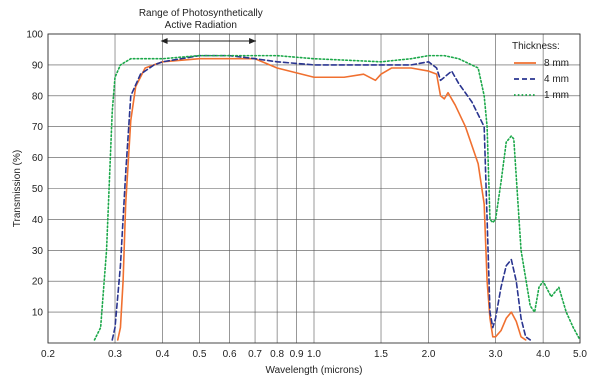 The width and height of the screenshot is (597, 381). What do you see at coordinates (543, 354) in the screenshot?
I see `x-tick-label: 4.0` at bounding box center [543, 354].